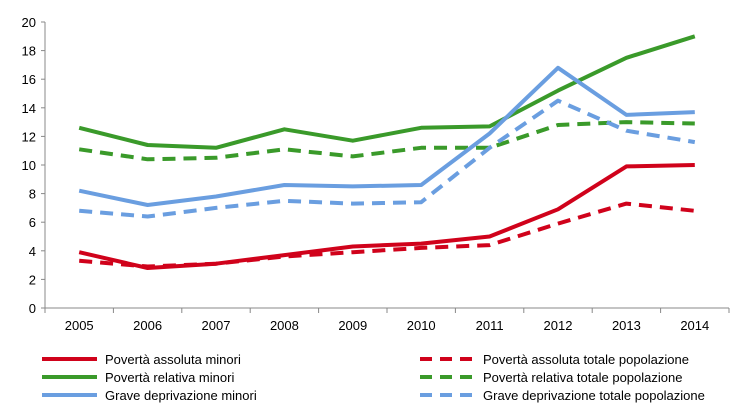 The width and height of the screenshot is (749, 414). What do you see at coordinates (490, 325) in the screenshot?
I see `x-tick-label: 2011` at bounding box center [490, 325].